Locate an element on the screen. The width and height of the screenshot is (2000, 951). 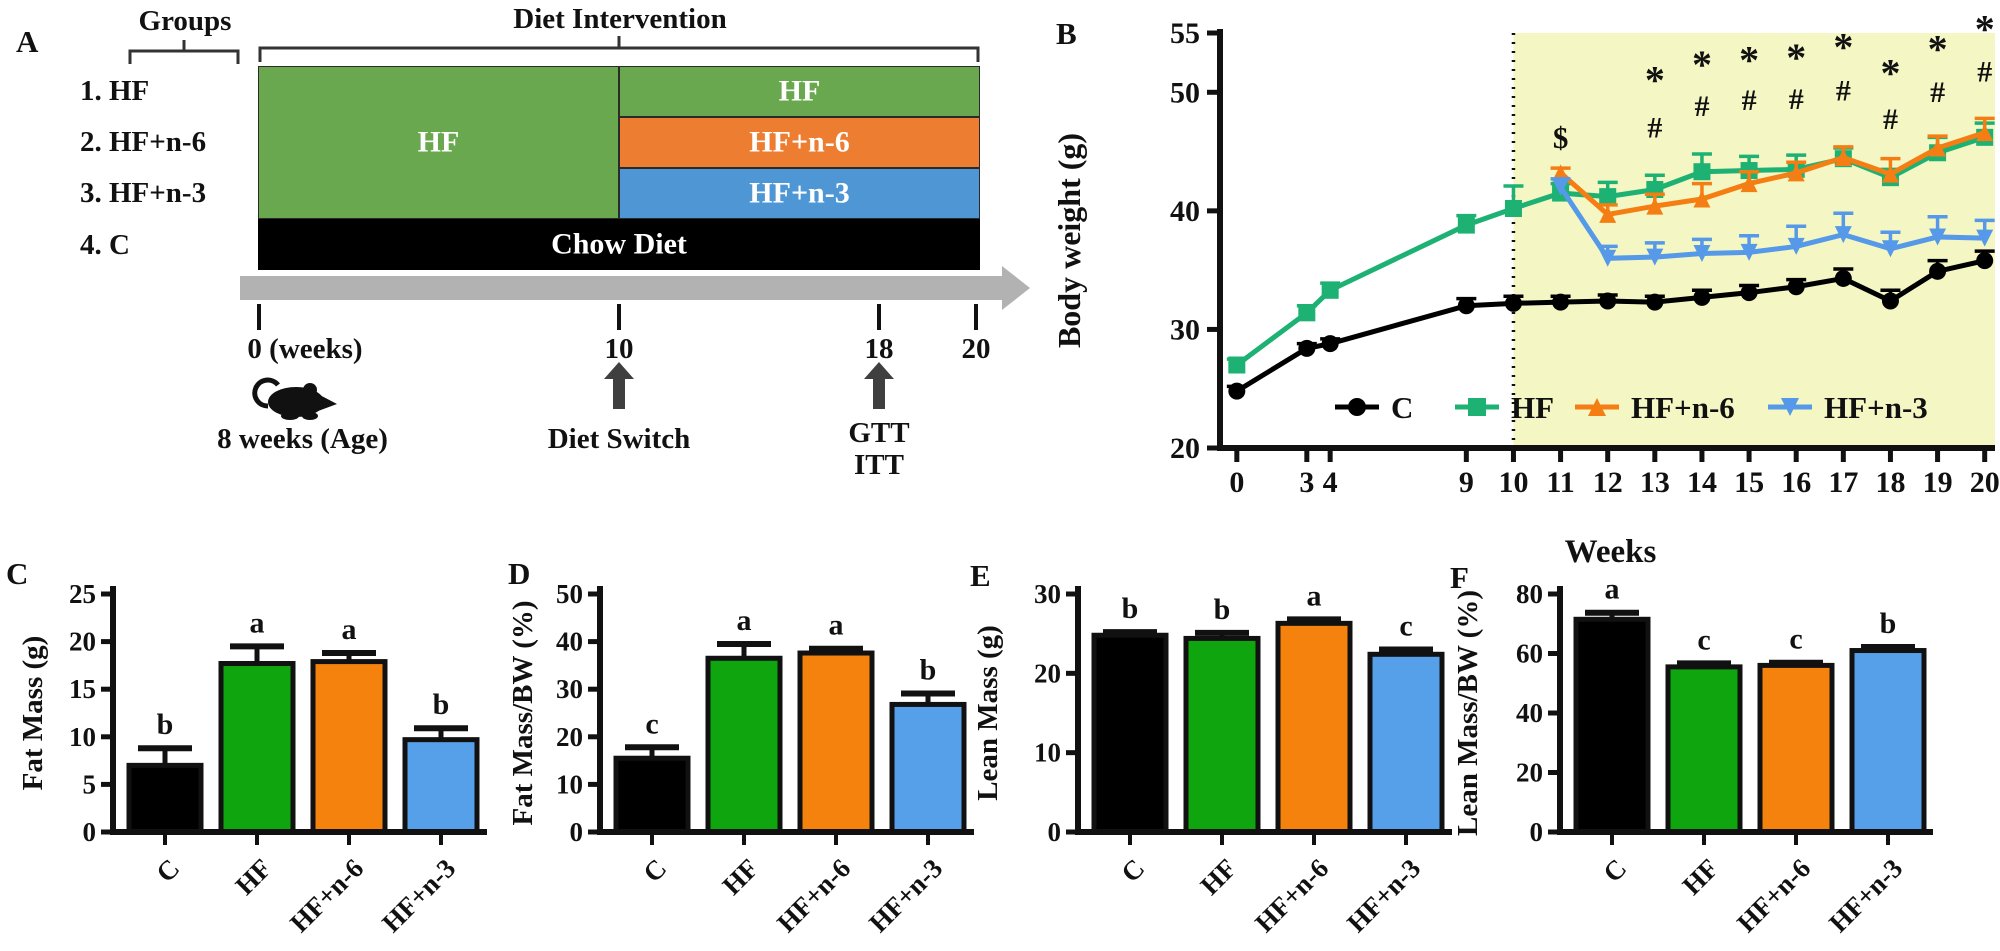
gtt-itt-arrow-icon is located at coordinates (879, 385).